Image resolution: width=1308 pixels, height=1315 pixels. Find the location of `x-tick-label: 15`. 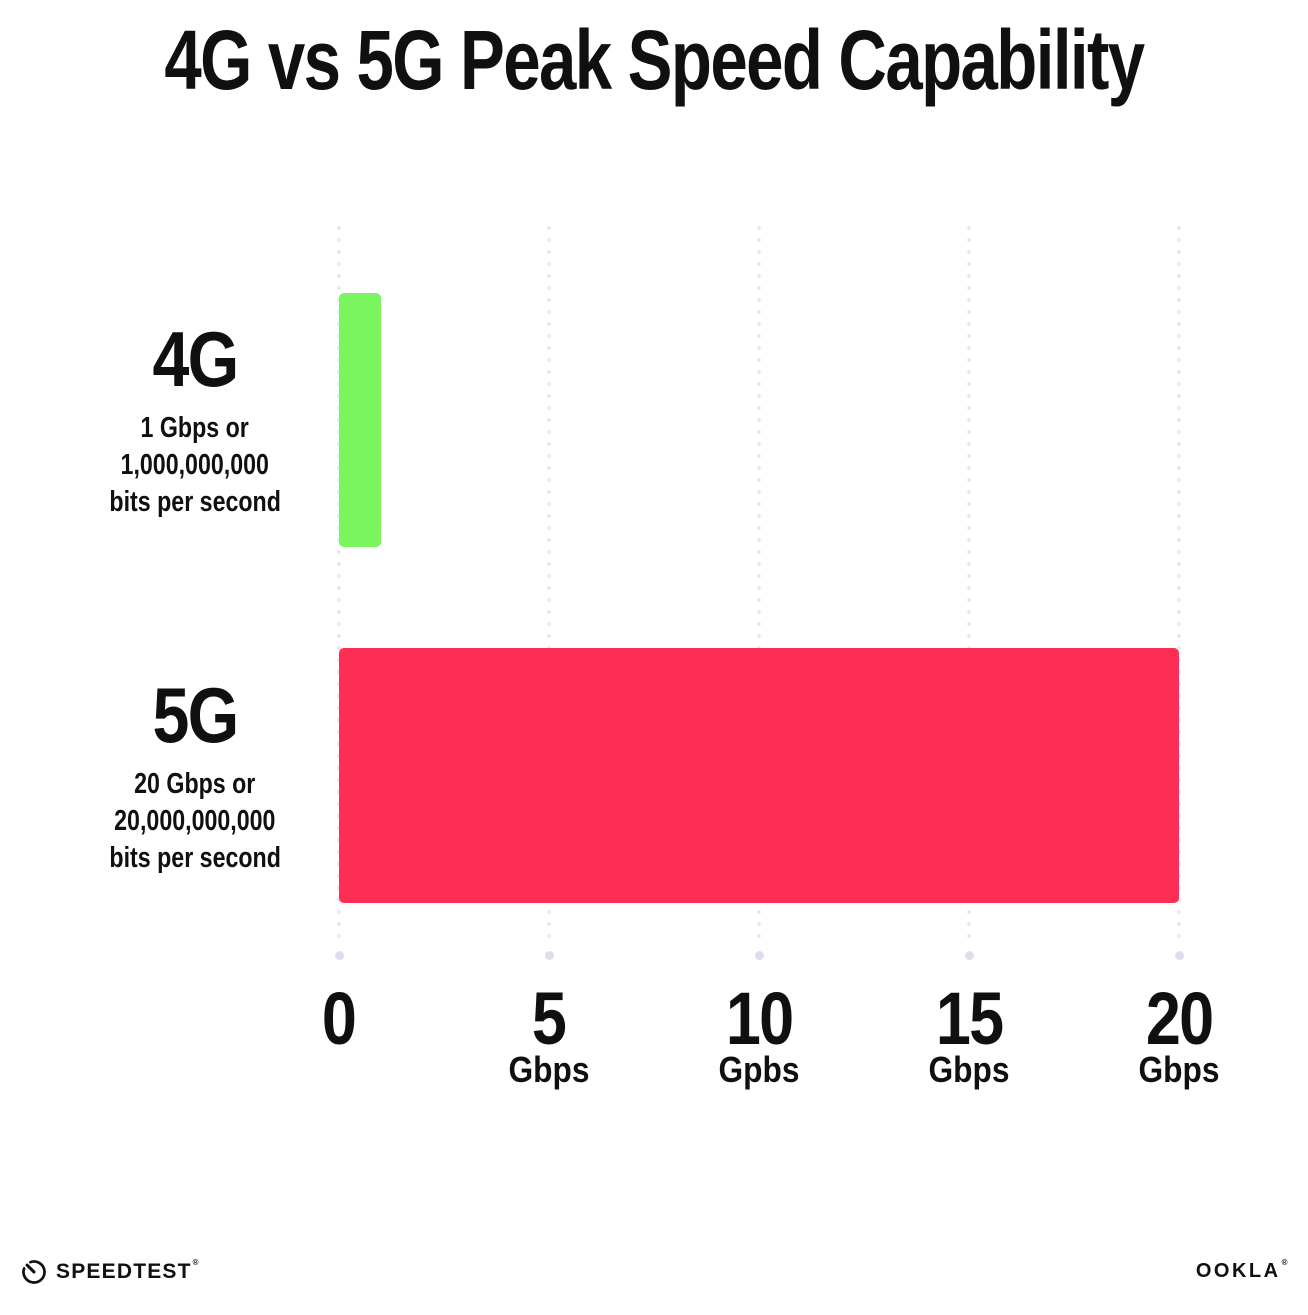

x-tick-label: 15 is located at coordinates (969, 1019).